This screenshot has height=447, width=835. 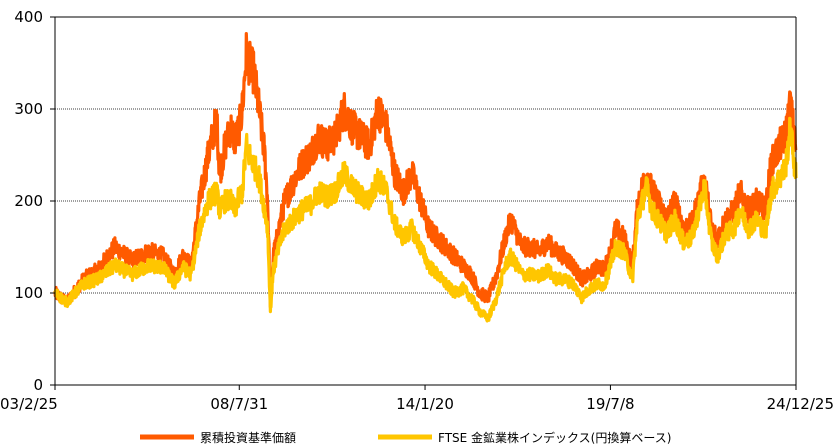 What do you see at coordinates (554, 437) in the screenshot?
I see `legend-label-2: FTSE 金鉱業株インデックス(円換算ベース)` at bounding box center [554, 437].